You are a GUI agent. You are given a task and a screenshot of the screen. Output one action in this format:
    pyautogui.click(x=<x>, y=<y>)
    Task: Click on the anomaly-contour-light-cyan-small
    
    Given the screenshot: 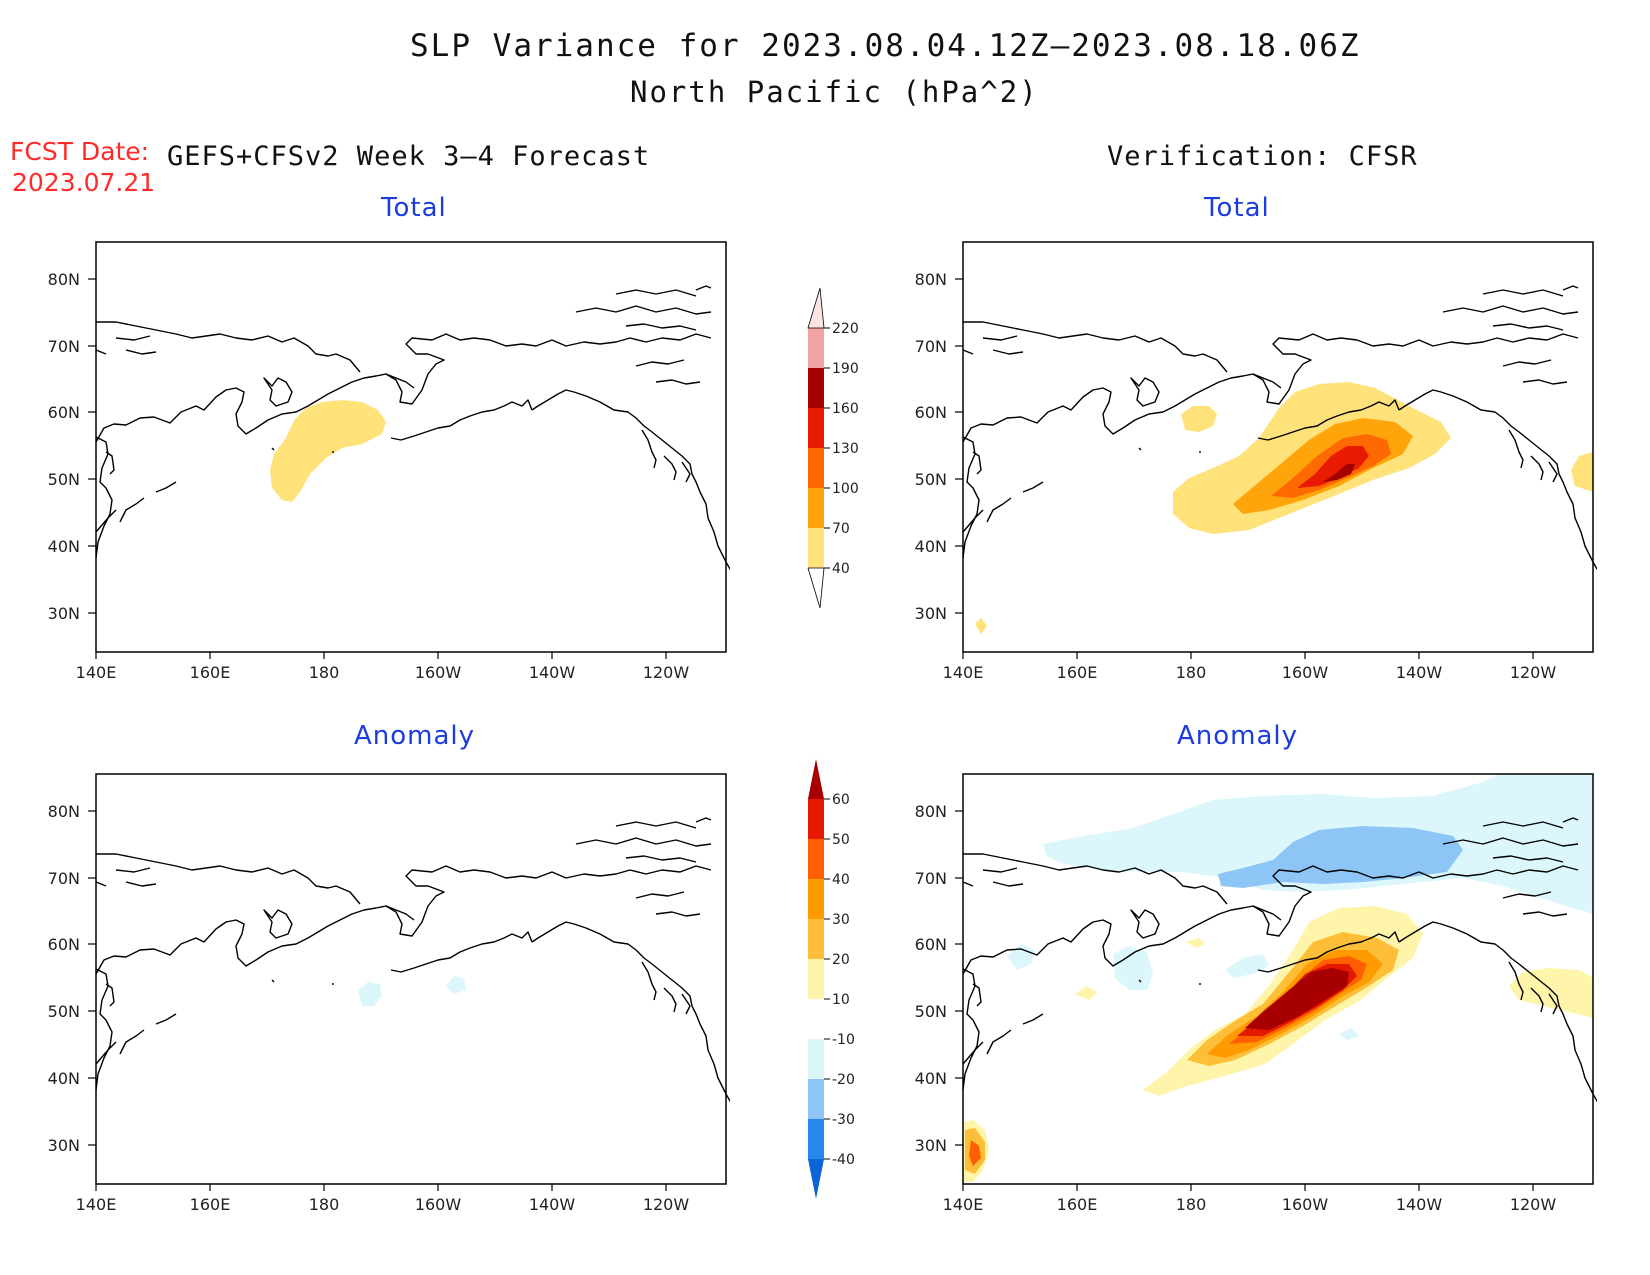 What is the action you would take?
    pyautogui.click(x=1349, y=1034)
    